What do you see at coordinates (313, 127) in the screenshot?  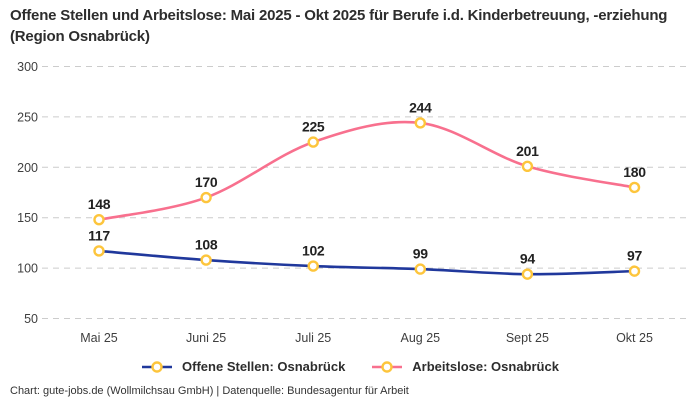 I see `data-point-label-arbeitslose: 225` at bounding box center [313, 127].